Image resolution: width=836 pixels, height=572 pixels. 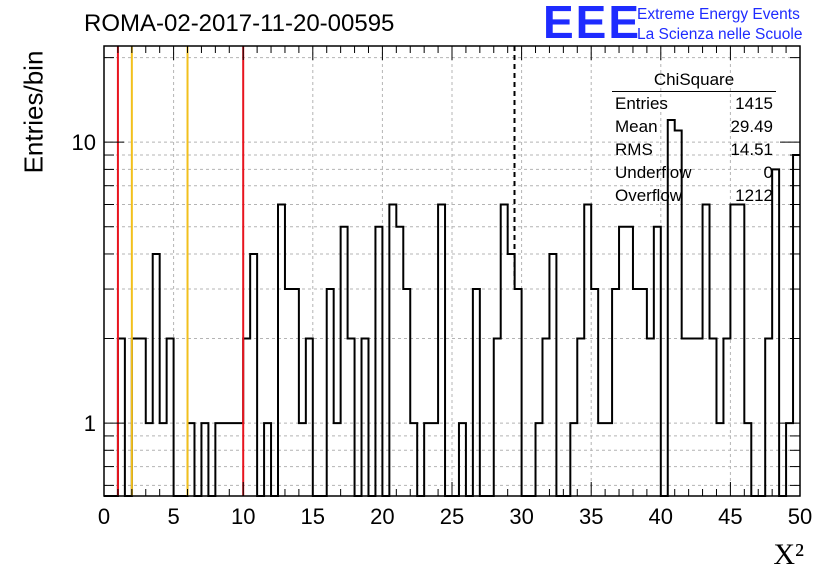 I want to click on x-tick-label: 50, so click(x=800, y=516).